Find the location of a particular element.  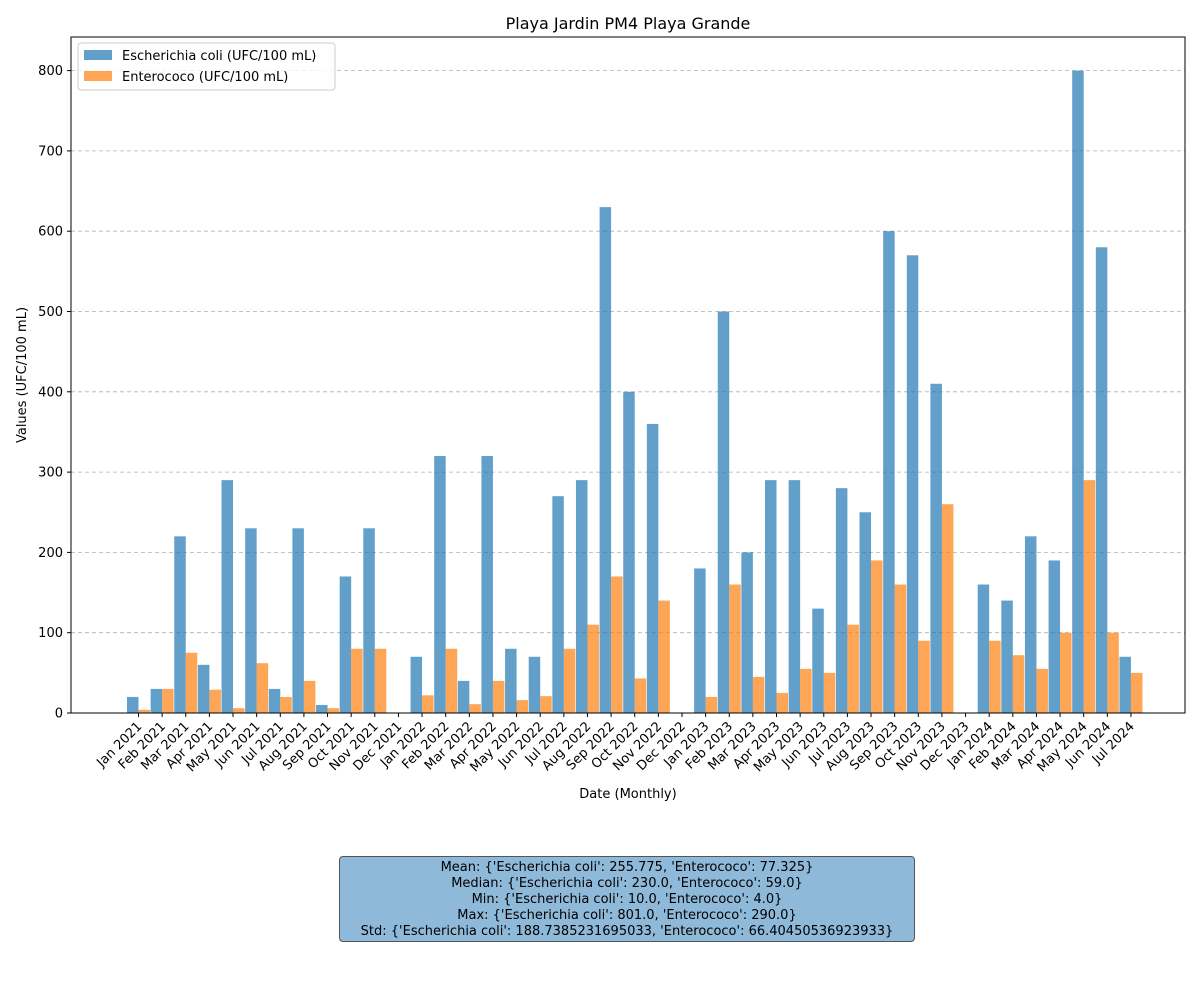

legend-label-ecoli: Escherichia coli (UFC/100 mL) is located at coordinates (219, 56).